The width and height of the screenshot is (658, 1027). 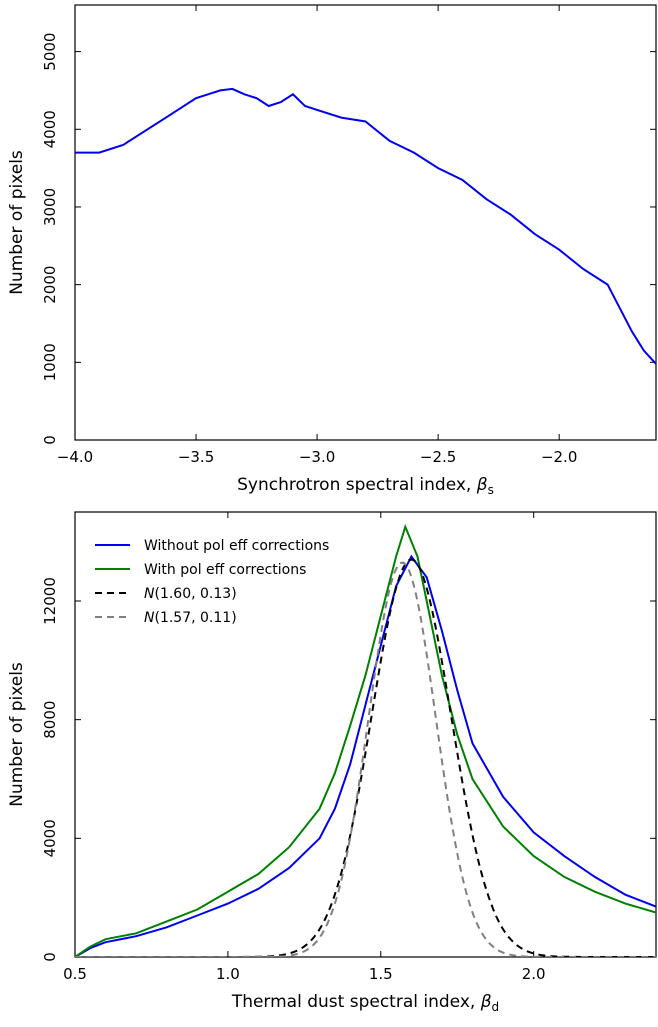 What do you see at coordinates (50, 362) in the screenshot?
I see `y-tick-label: 1000` at bounding box center [50, 362].